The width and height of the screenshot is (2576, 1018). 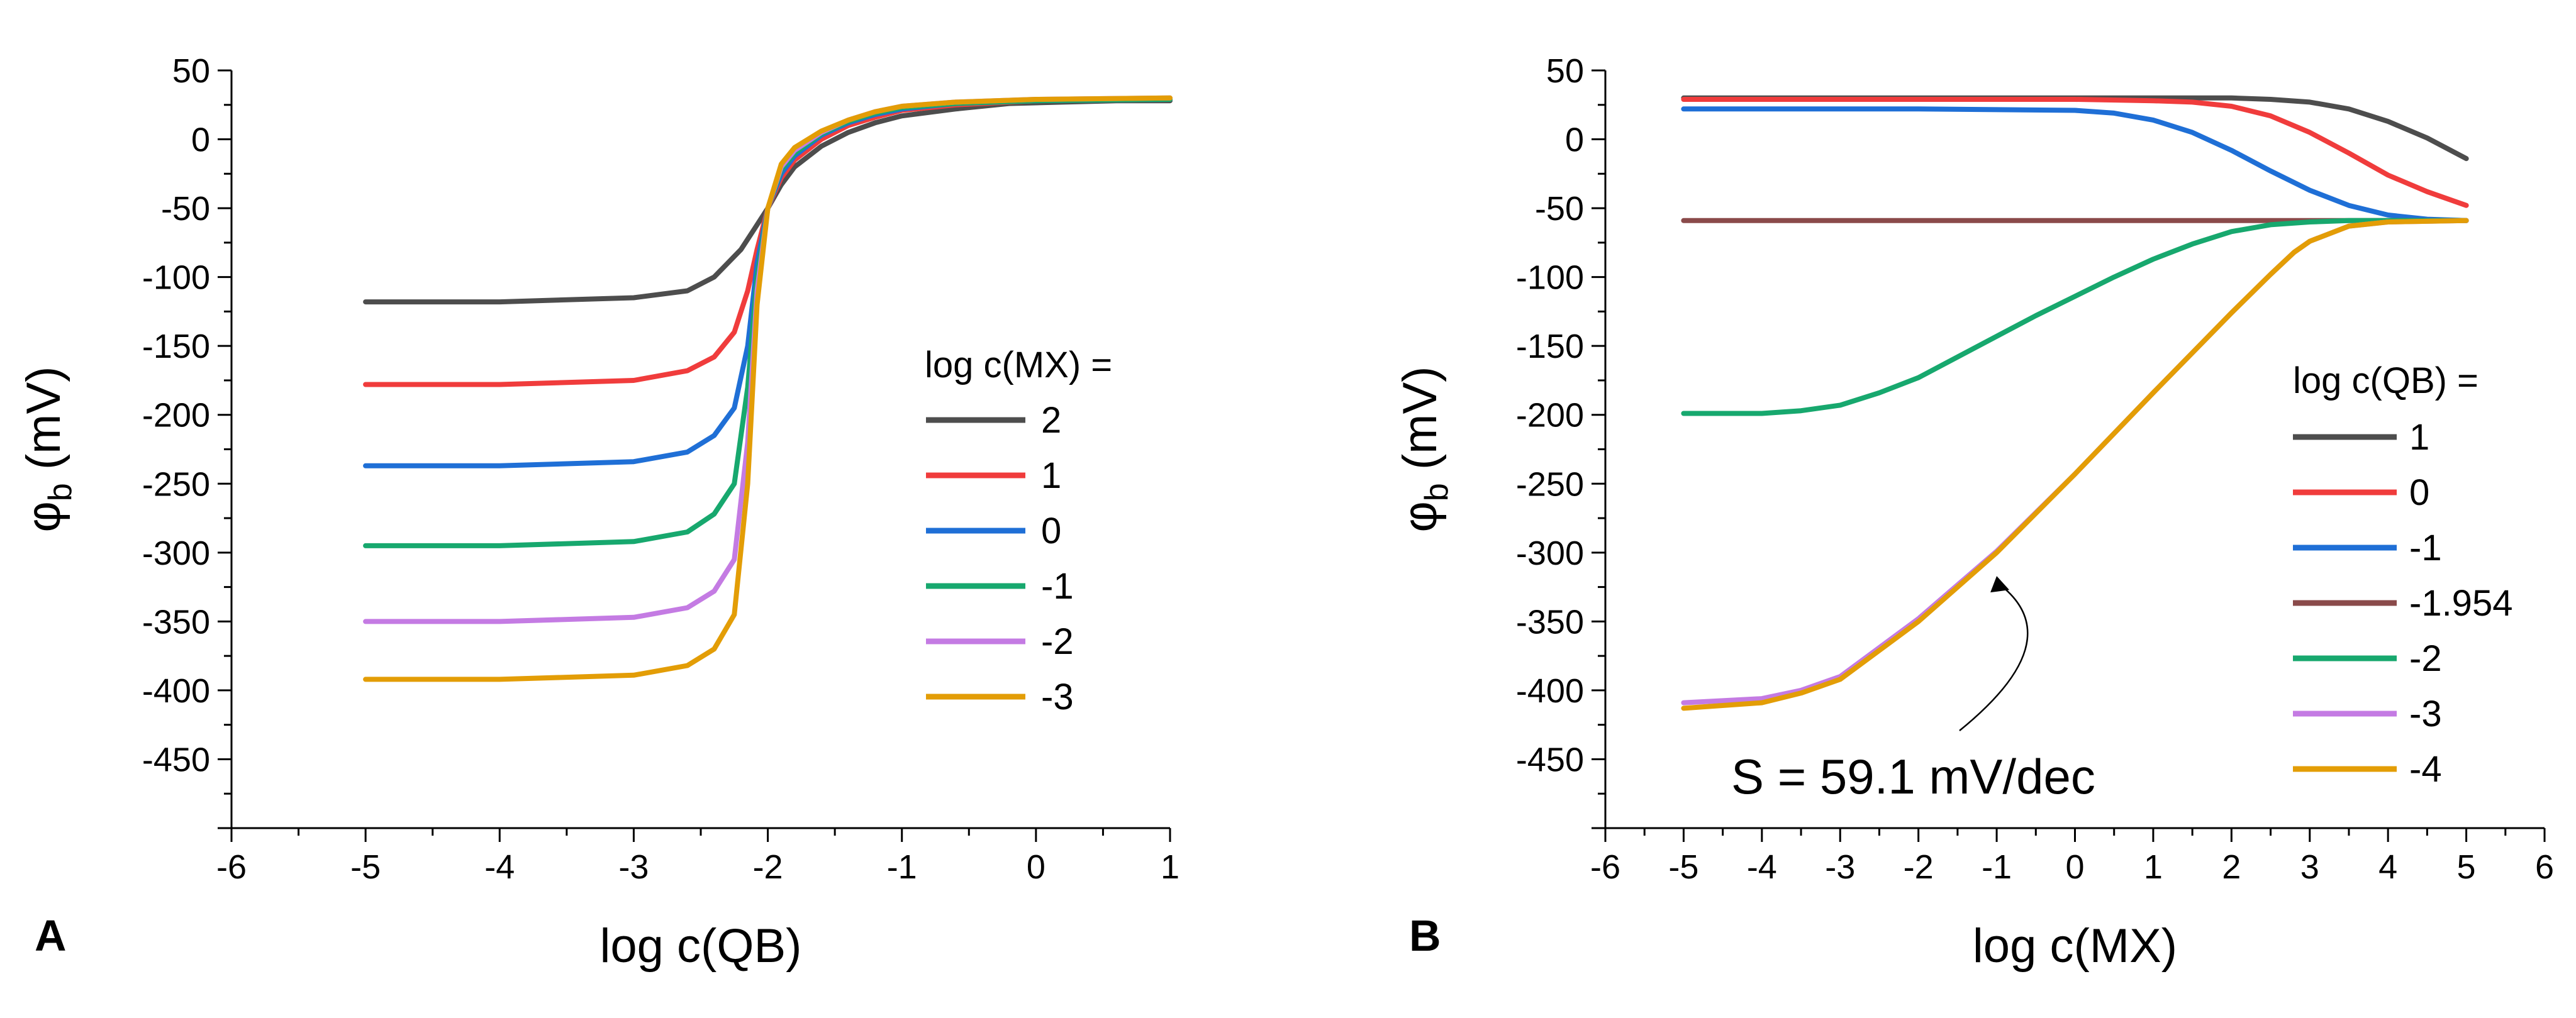 What do you see at coordinates (768, 867) in the screenshot?
I see `panel-a-x-tick-label: -2` at bounding box center [768, 867].